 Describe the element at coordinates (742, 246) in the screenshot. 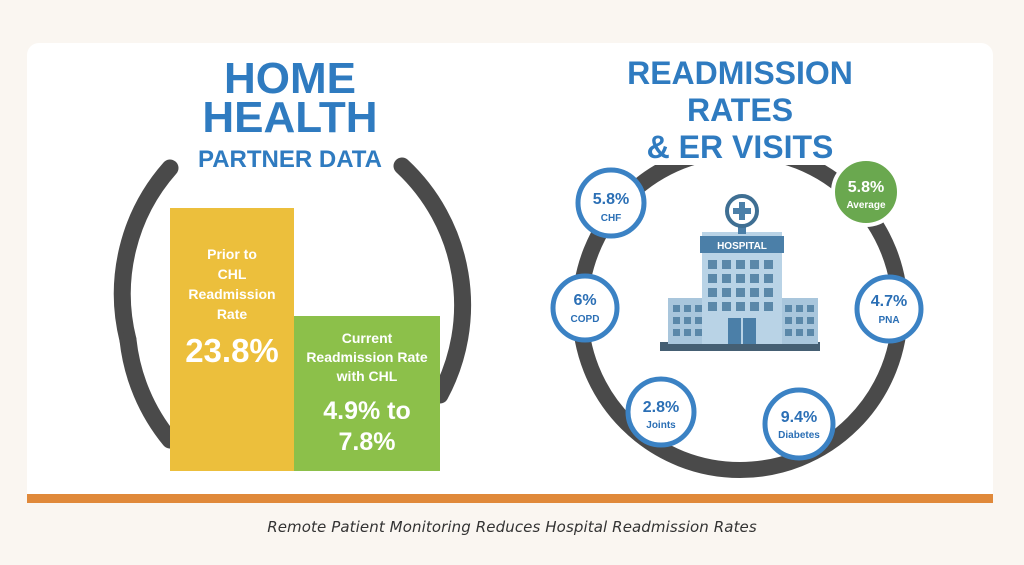

I see `hospital-sign: HOSPITAL` at that location.